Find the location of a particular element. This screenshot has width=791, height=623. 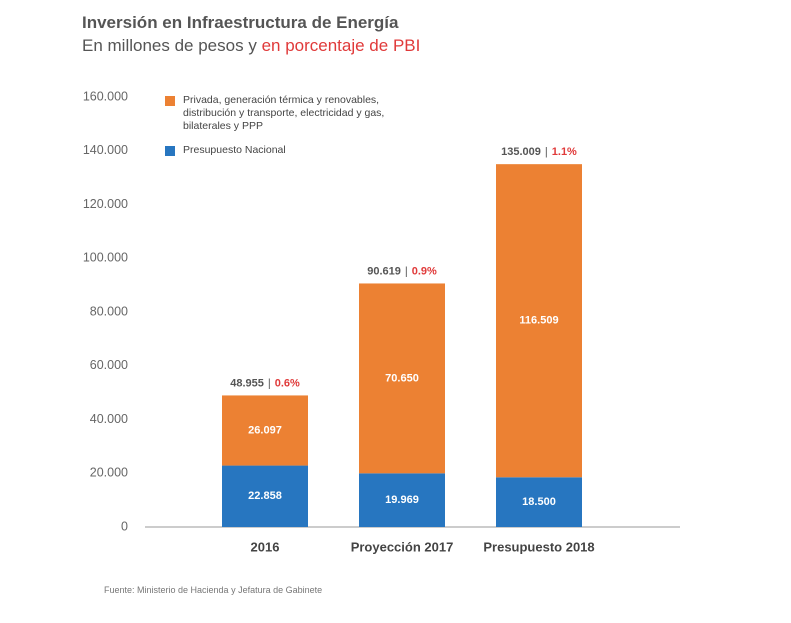

y-tick-label: 40.000 is located at coordinates (109, 419).